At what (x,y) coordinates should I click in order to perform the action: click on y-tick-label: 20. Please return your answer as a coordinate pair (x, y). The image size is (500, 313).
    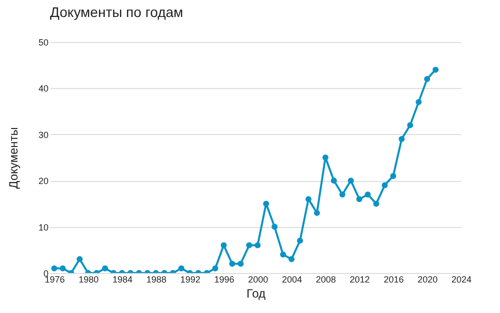
    Looking at the image, I should click on (43, 181).